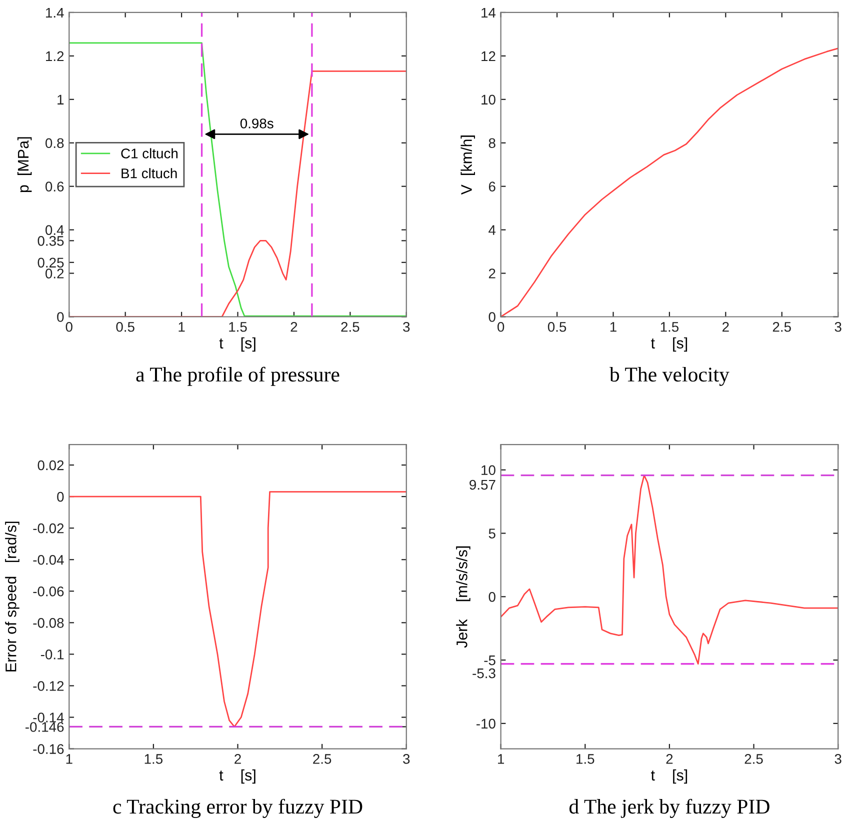 This screenshot has height=832, width=864. I want to click on y-tick-label: -0.06, so click(48, 591).